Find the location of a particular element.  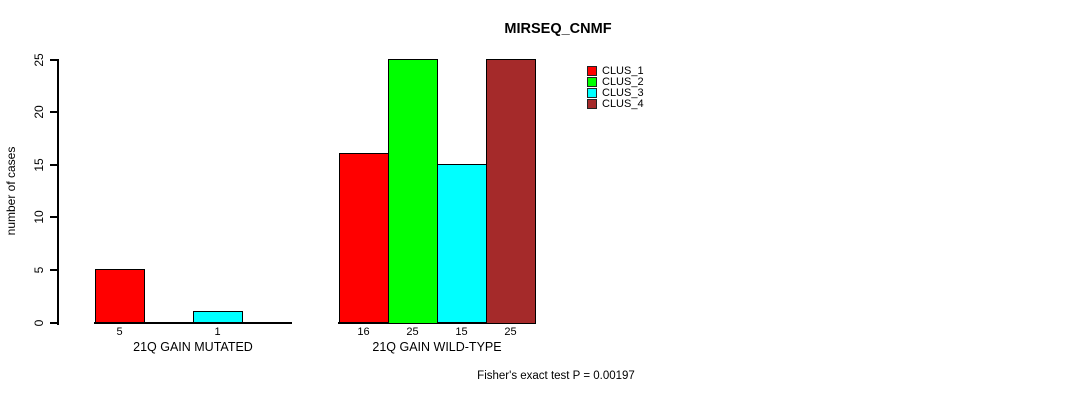

legend-row: CLUS_3 is located at coordinates (615, 92).